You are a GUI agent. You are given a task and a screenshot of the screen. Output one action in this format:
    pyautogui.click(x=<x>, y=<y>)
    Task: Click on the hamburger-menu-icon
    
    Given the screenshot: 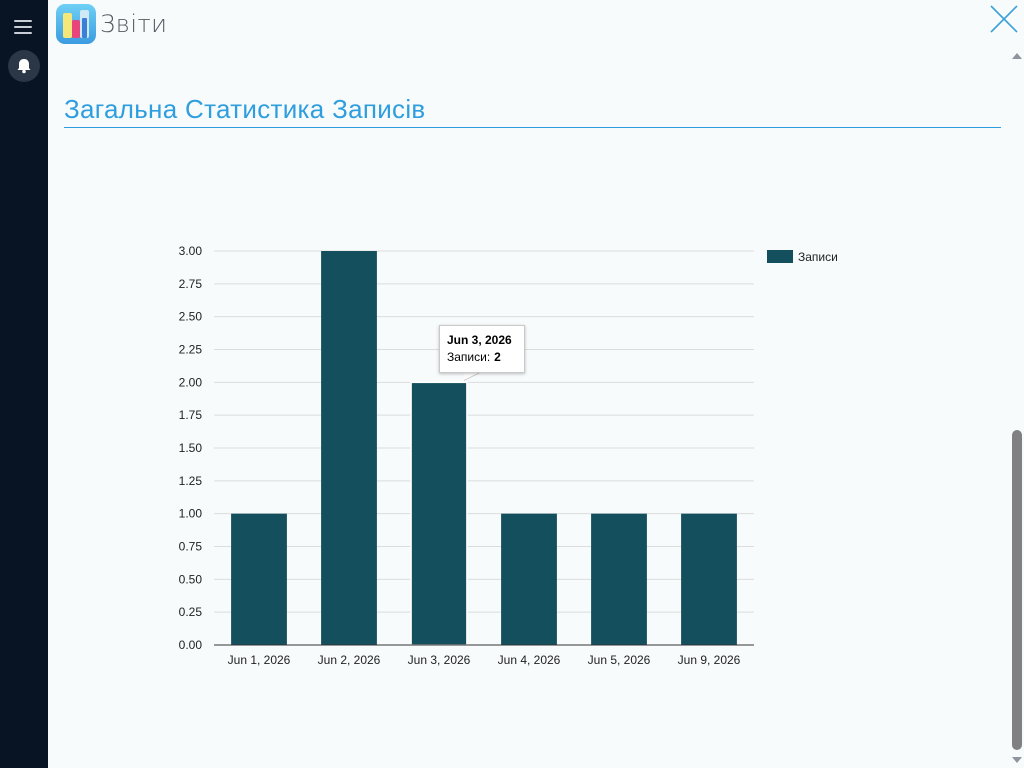 What is the action you would take?
    pyautogui.click(x=23, y=27)
    